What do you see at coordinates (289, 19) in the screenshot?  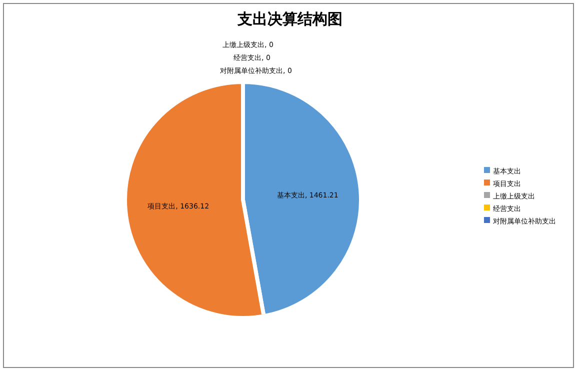 I see `chart-title: 支出决算结构图` at bounding box center [289, 19].